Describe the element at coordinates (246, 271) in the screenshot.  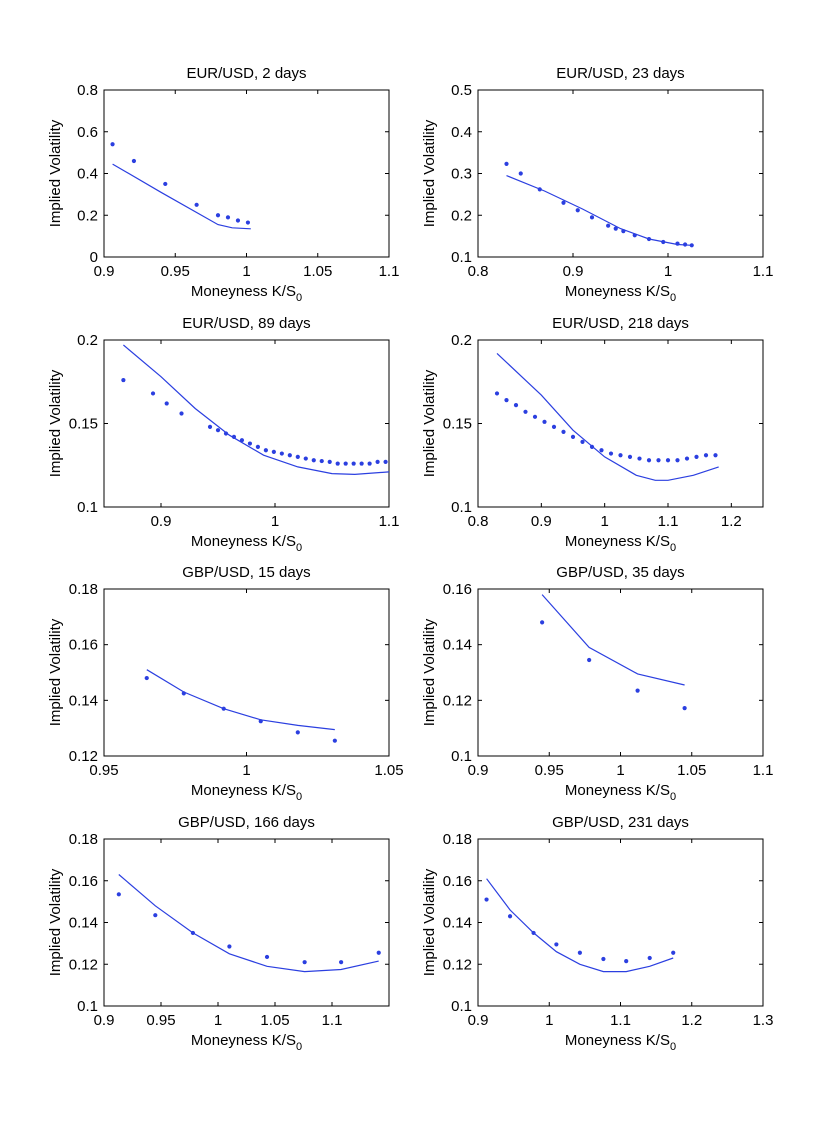
I see `x-tick-label: 1` at that location.